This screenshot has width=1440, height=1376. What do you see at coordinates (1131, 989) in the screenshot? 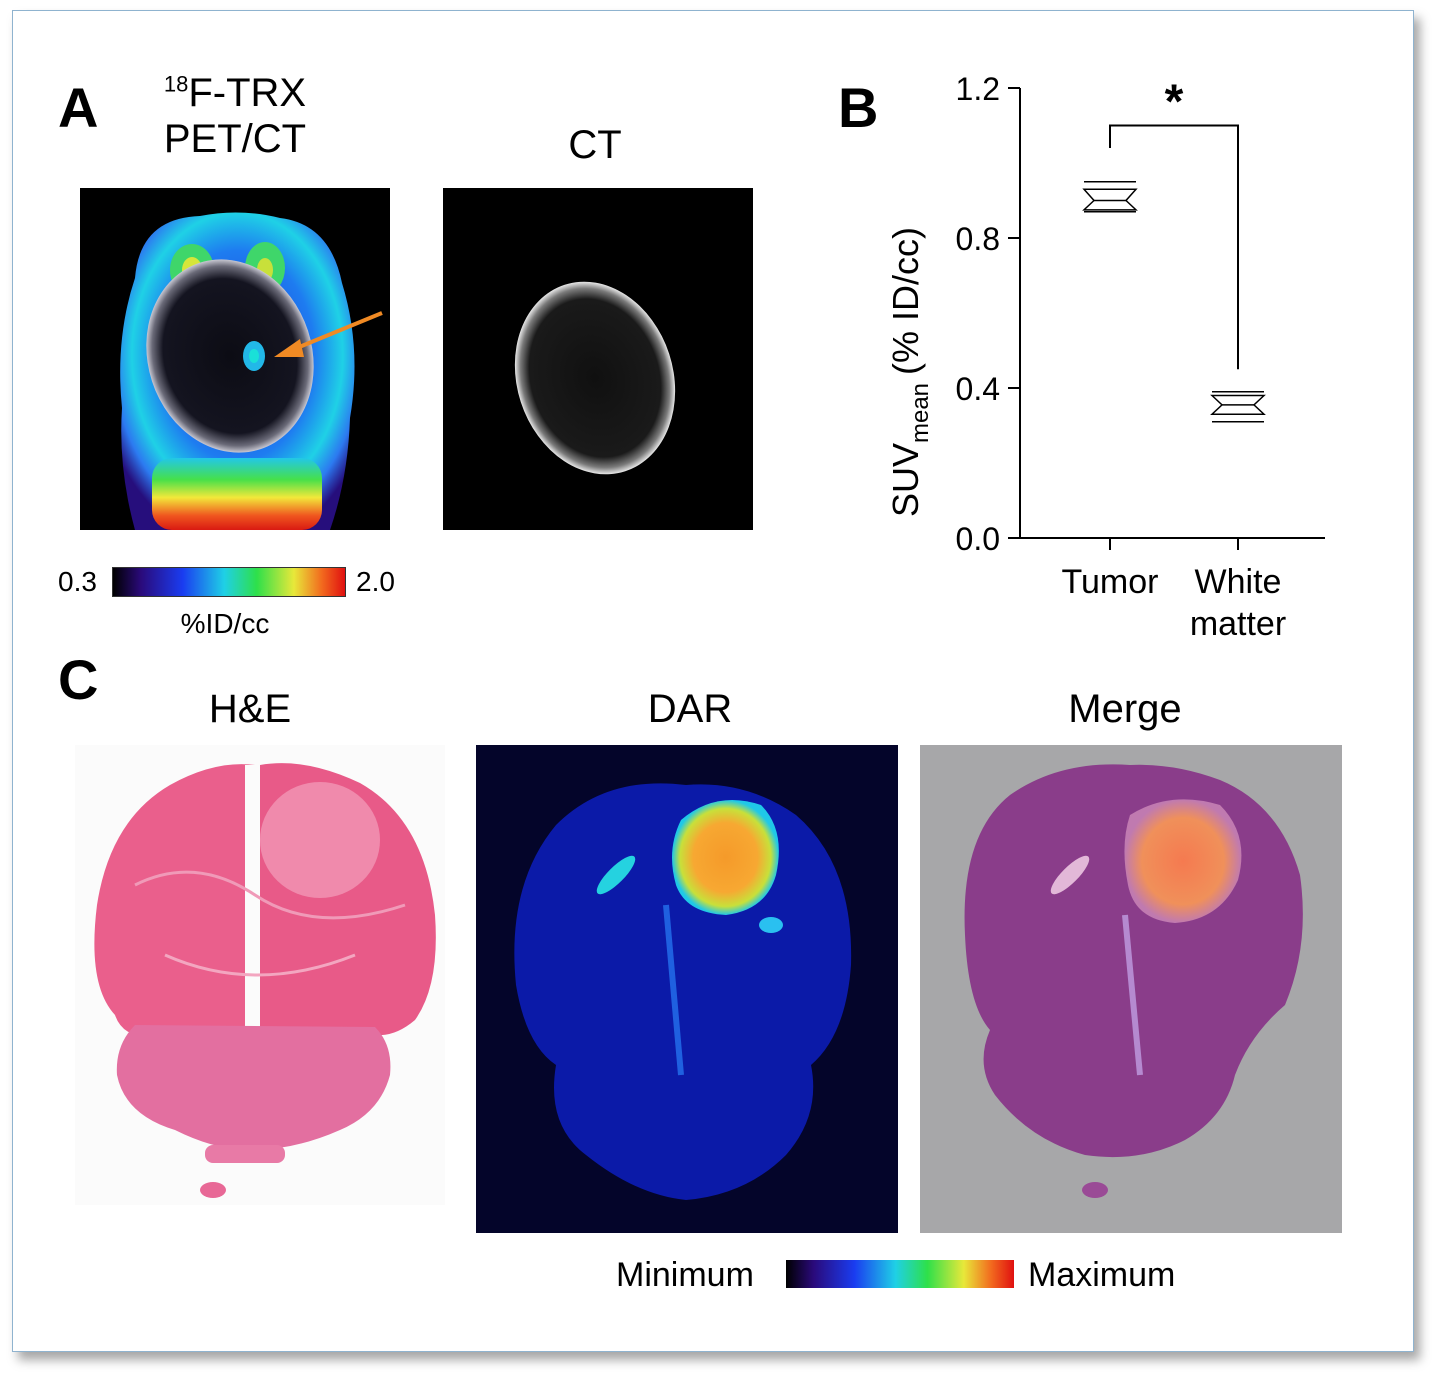
I see `merge-image` at bounding box center [1131, 989].